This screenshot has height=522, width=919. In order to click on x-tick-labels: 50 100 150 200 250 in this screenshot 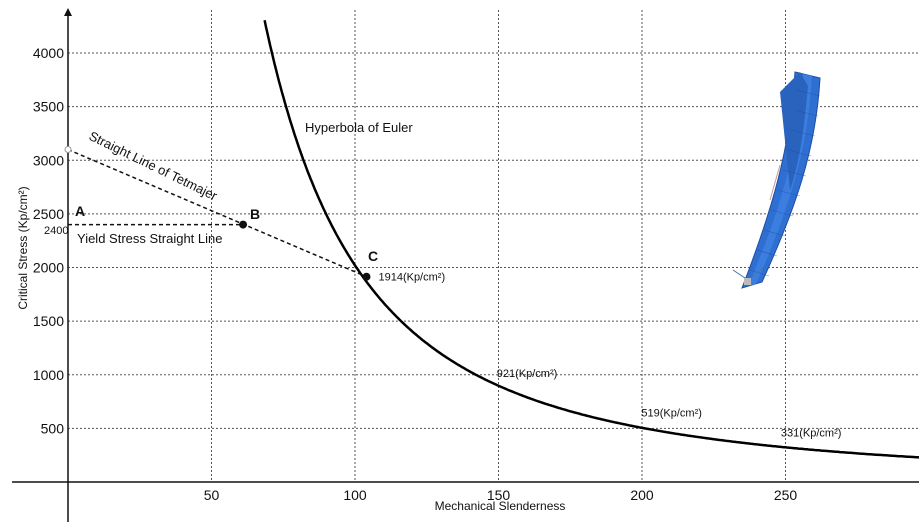, I will do `click(501, 495)`.